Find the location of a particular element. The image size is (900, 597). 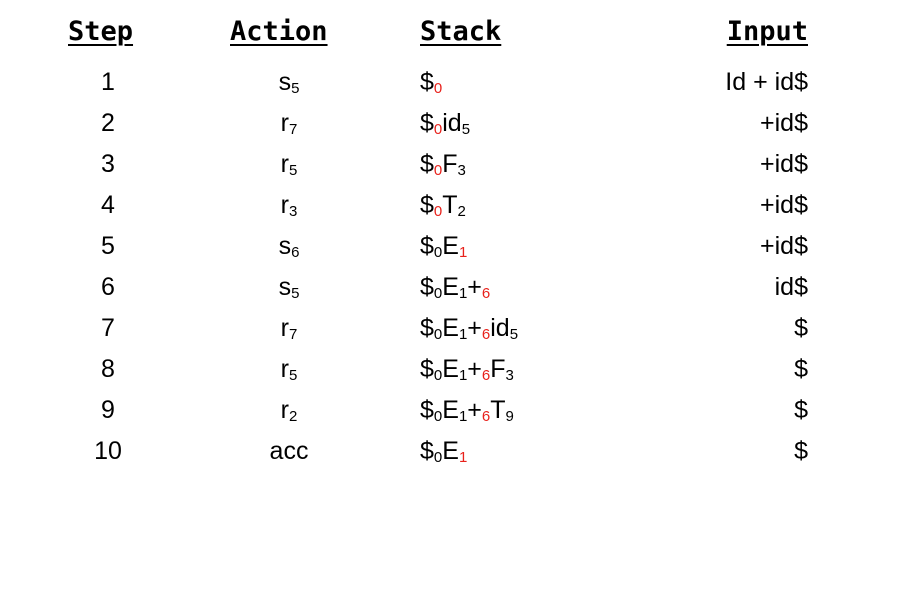

stack-cell: $0E1 is located at coordinates (443, 246).